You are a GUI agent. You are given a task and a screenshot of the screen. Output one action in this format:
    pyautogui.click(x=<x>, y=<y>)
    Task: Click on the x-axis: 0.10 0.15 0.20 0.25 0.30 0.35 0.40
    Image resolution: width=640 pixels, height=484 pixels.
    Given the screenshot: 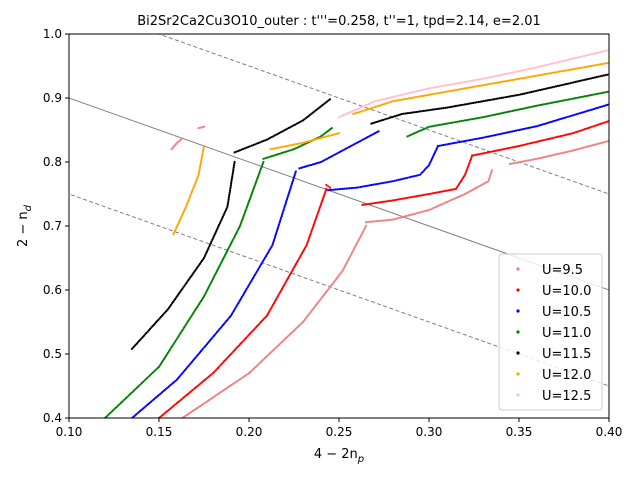 What is the action you would take?
    pyautogui.click(x=339, y=428)
    